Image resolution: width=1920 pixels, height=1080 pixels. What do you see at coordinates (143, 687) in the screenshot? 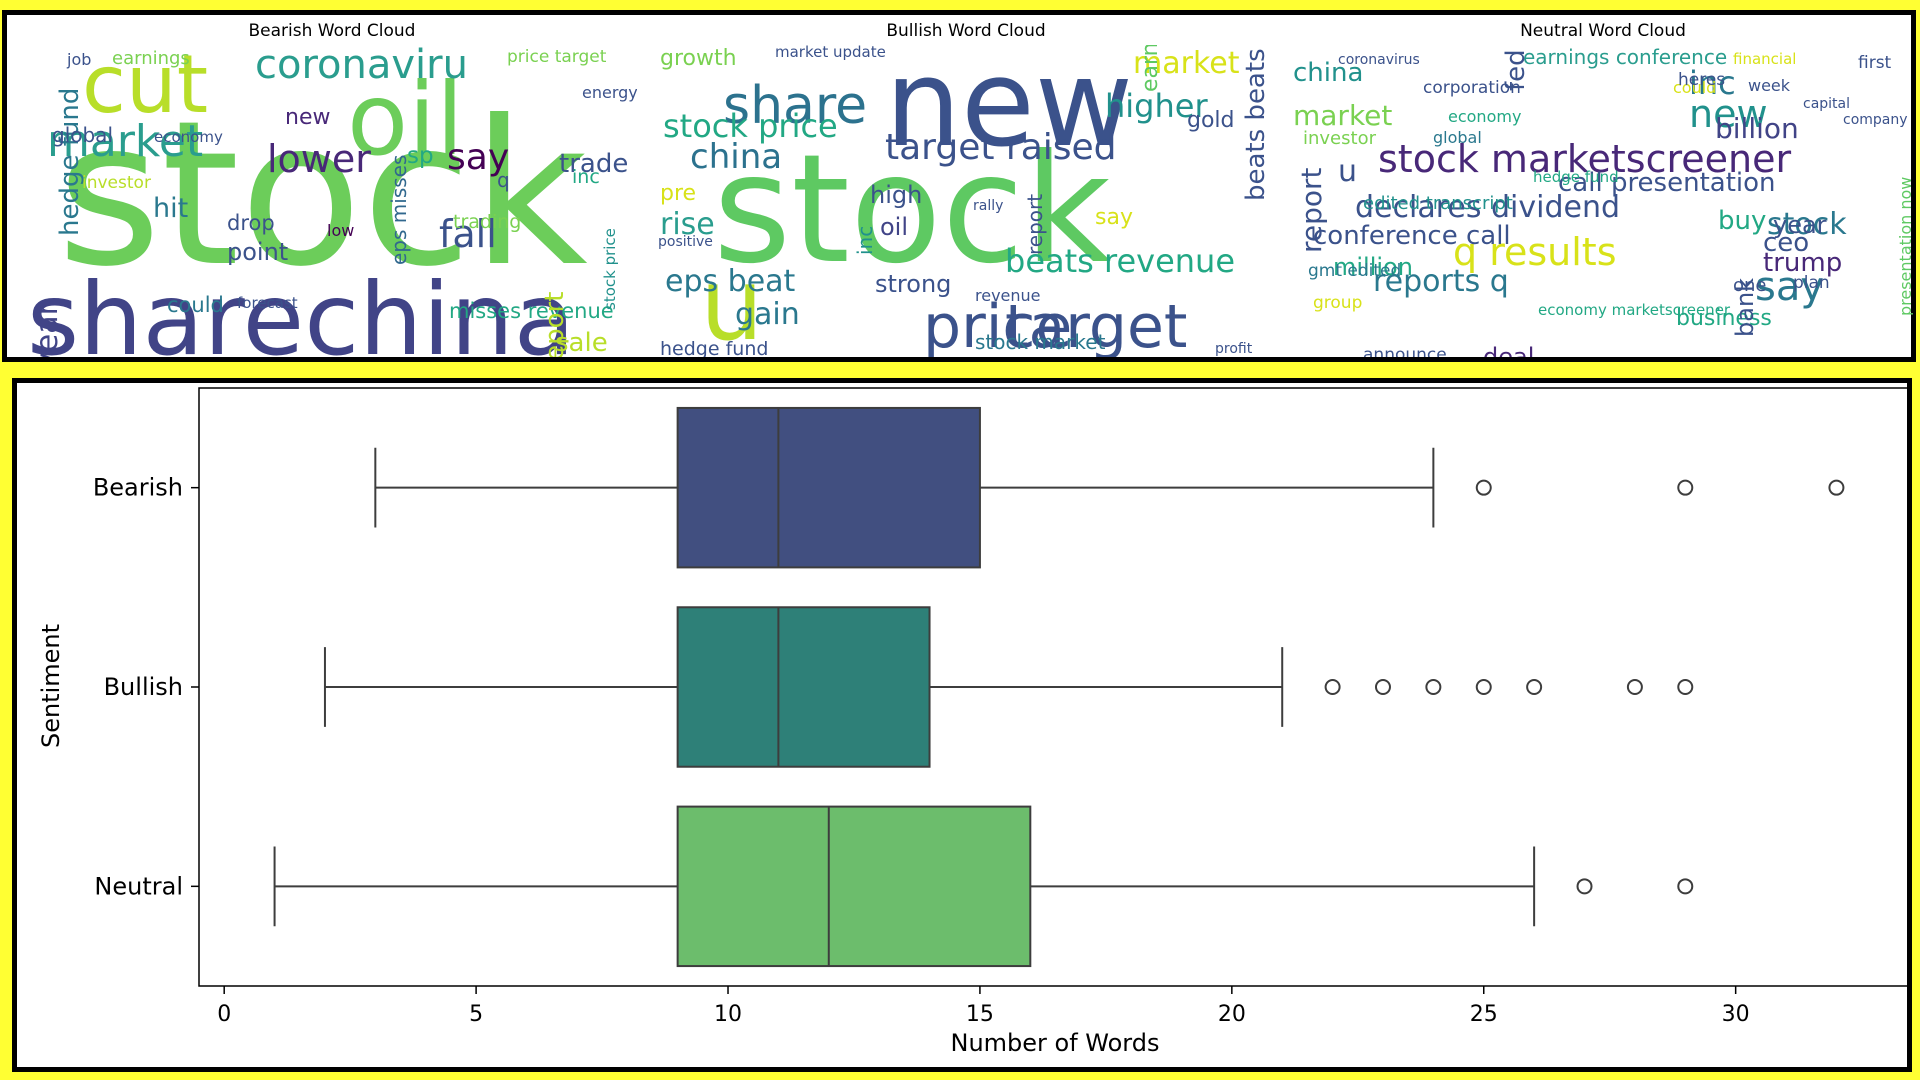
I see `y-tick-label: Bullish` at bounding box center [143, 687].